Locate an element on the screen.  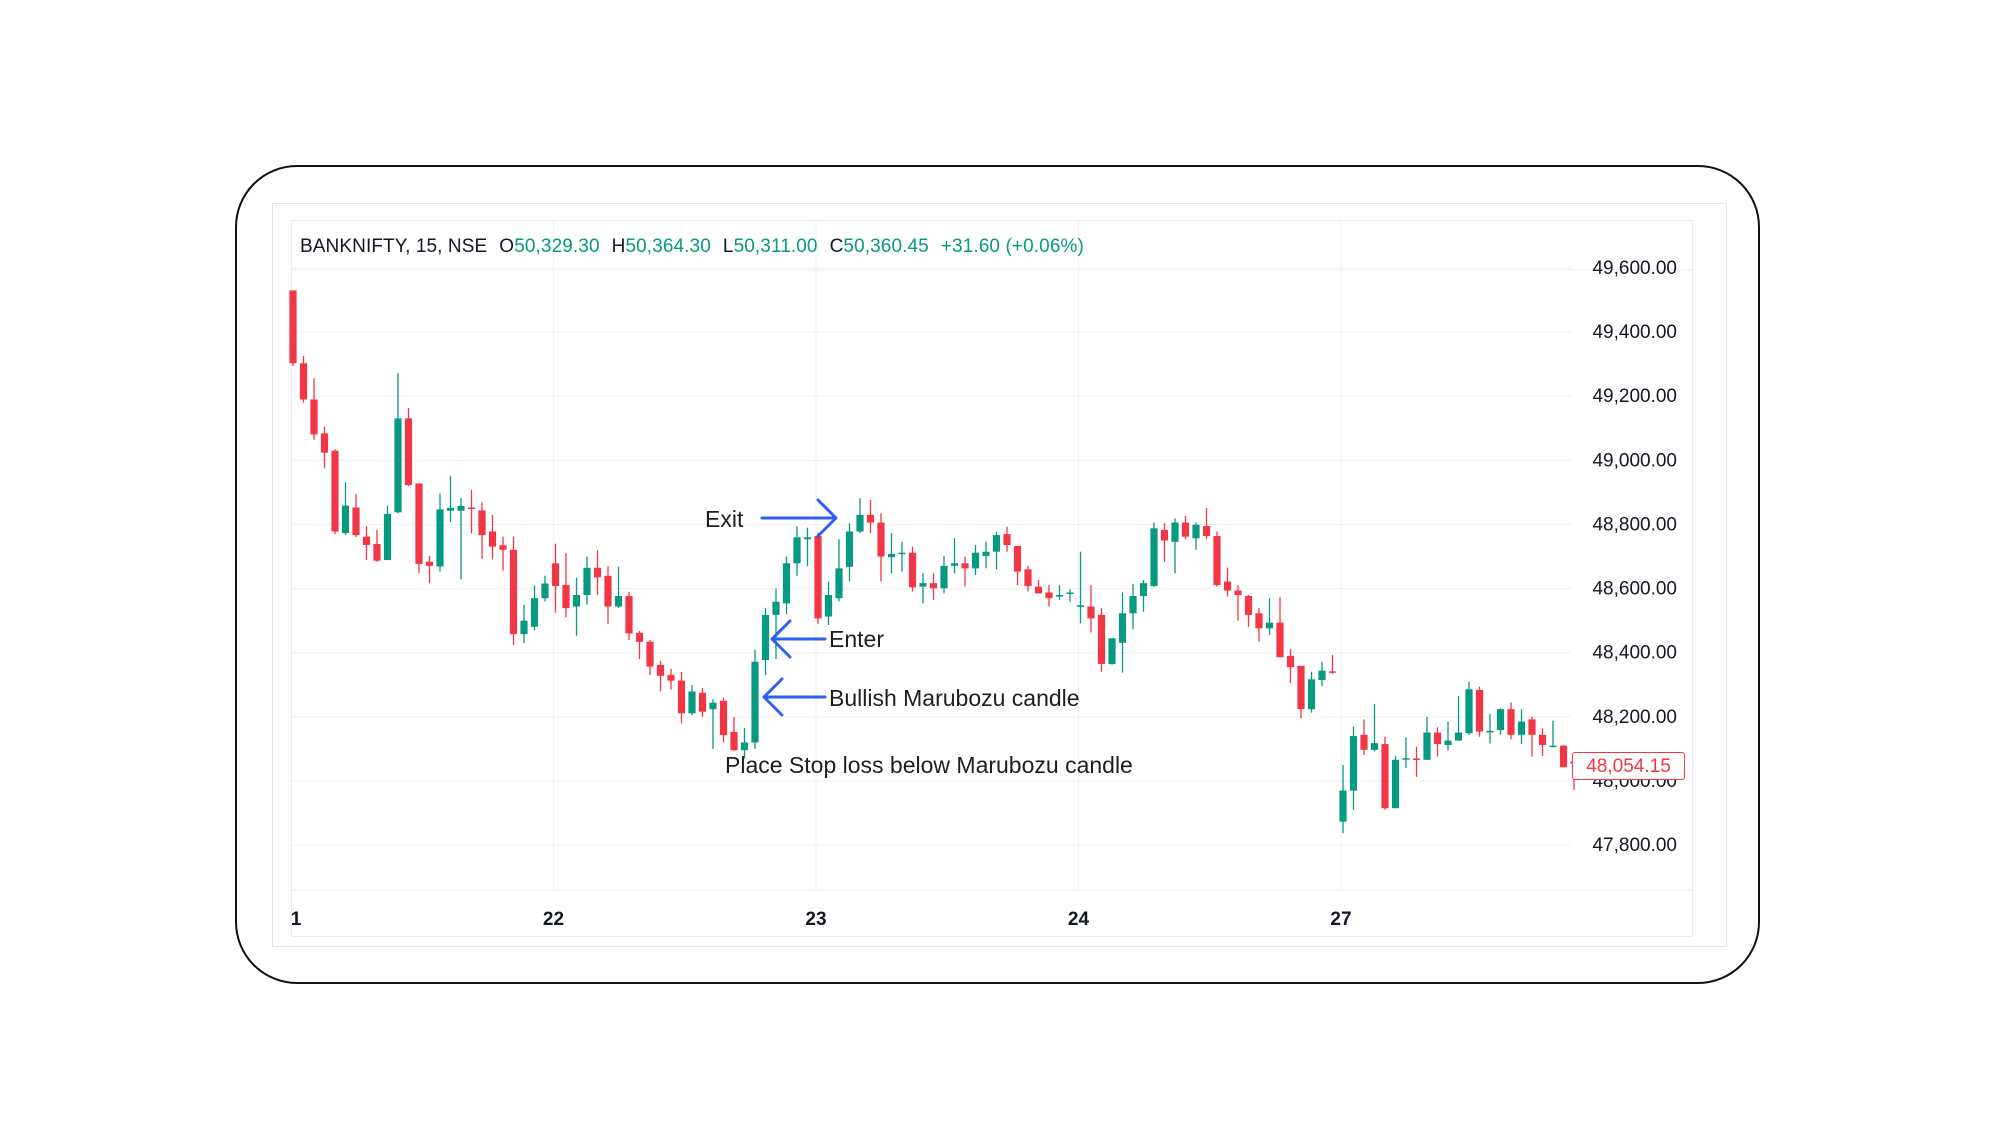
y-tick-label: 48,200.00 is located at coordinates (1634, 717).